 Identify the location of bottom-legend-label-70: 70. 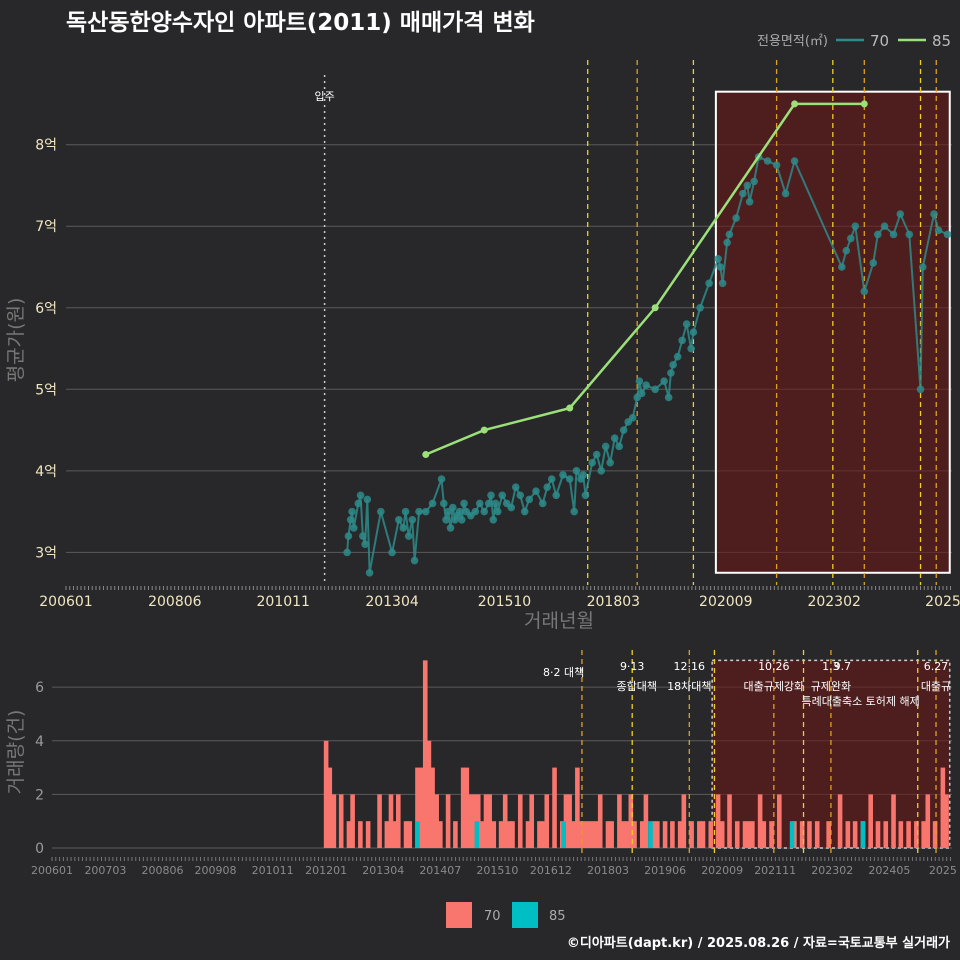
(492, 916).